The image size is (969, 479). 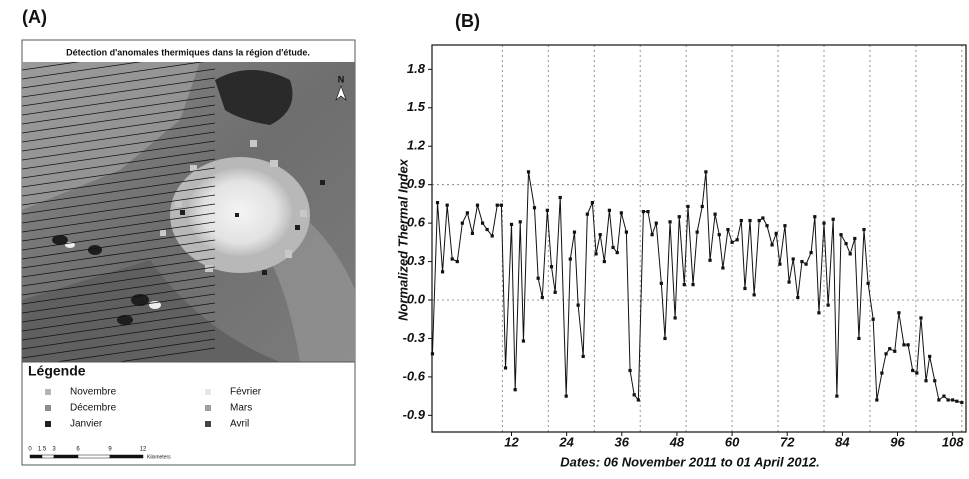 I want to click on panel-label: (B), so click(x=467, y=21).